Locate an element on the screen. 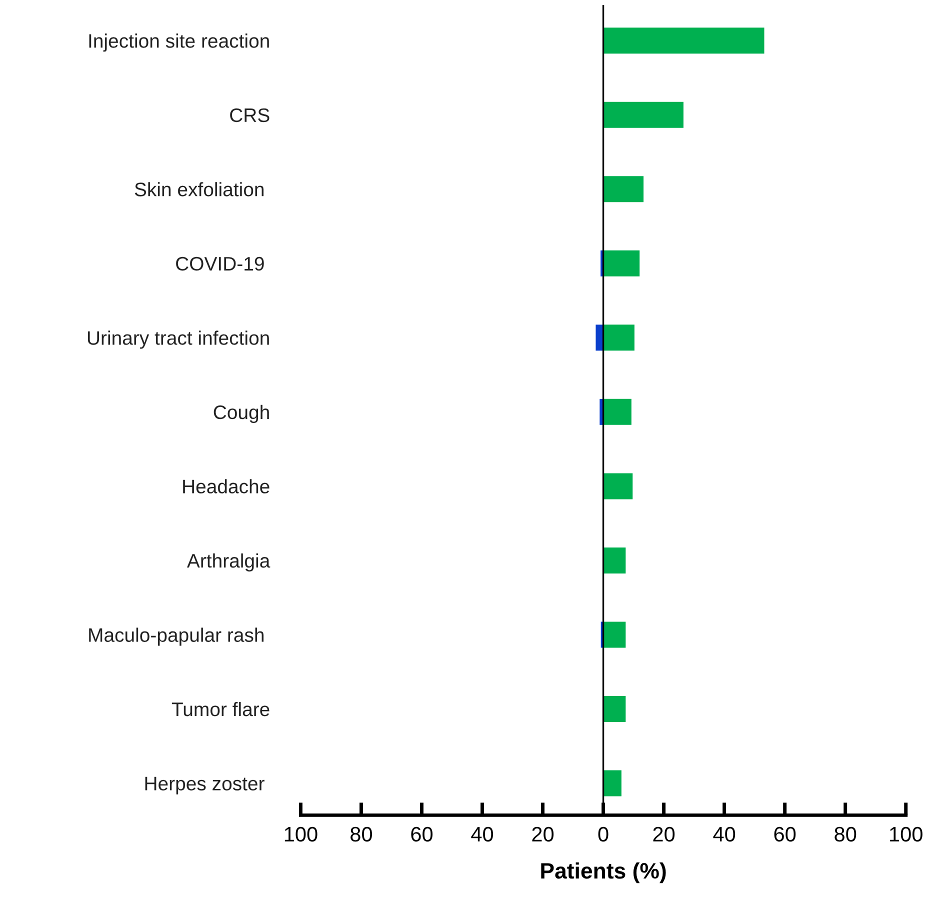 The width and height of the screenshot is (931, 918). y-tick-label: CRS is located at coordinates (250, 115).